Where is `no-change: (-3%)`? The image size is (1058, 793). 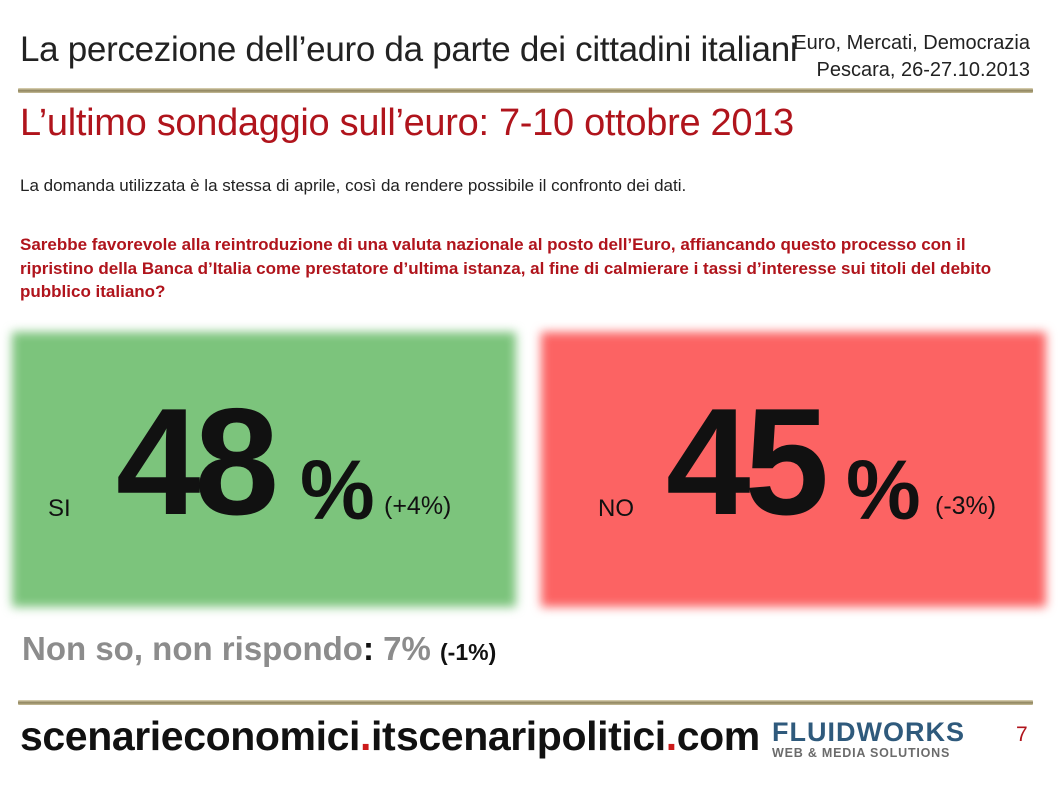 no-change: (-3%) is located at coordinates (966, 506).